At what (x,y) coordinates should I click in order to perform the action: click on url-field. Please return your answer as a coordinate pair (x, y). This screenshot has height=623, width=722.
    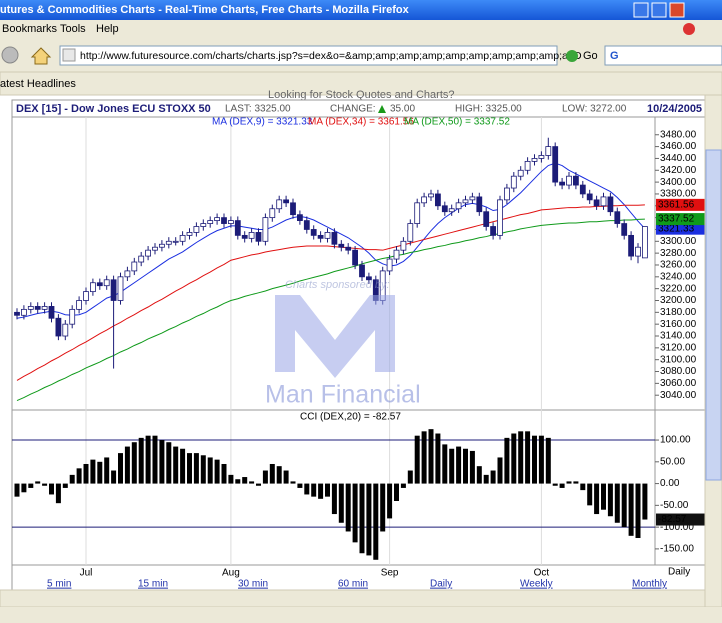
    Looking at the image, I should click on (308, 55).